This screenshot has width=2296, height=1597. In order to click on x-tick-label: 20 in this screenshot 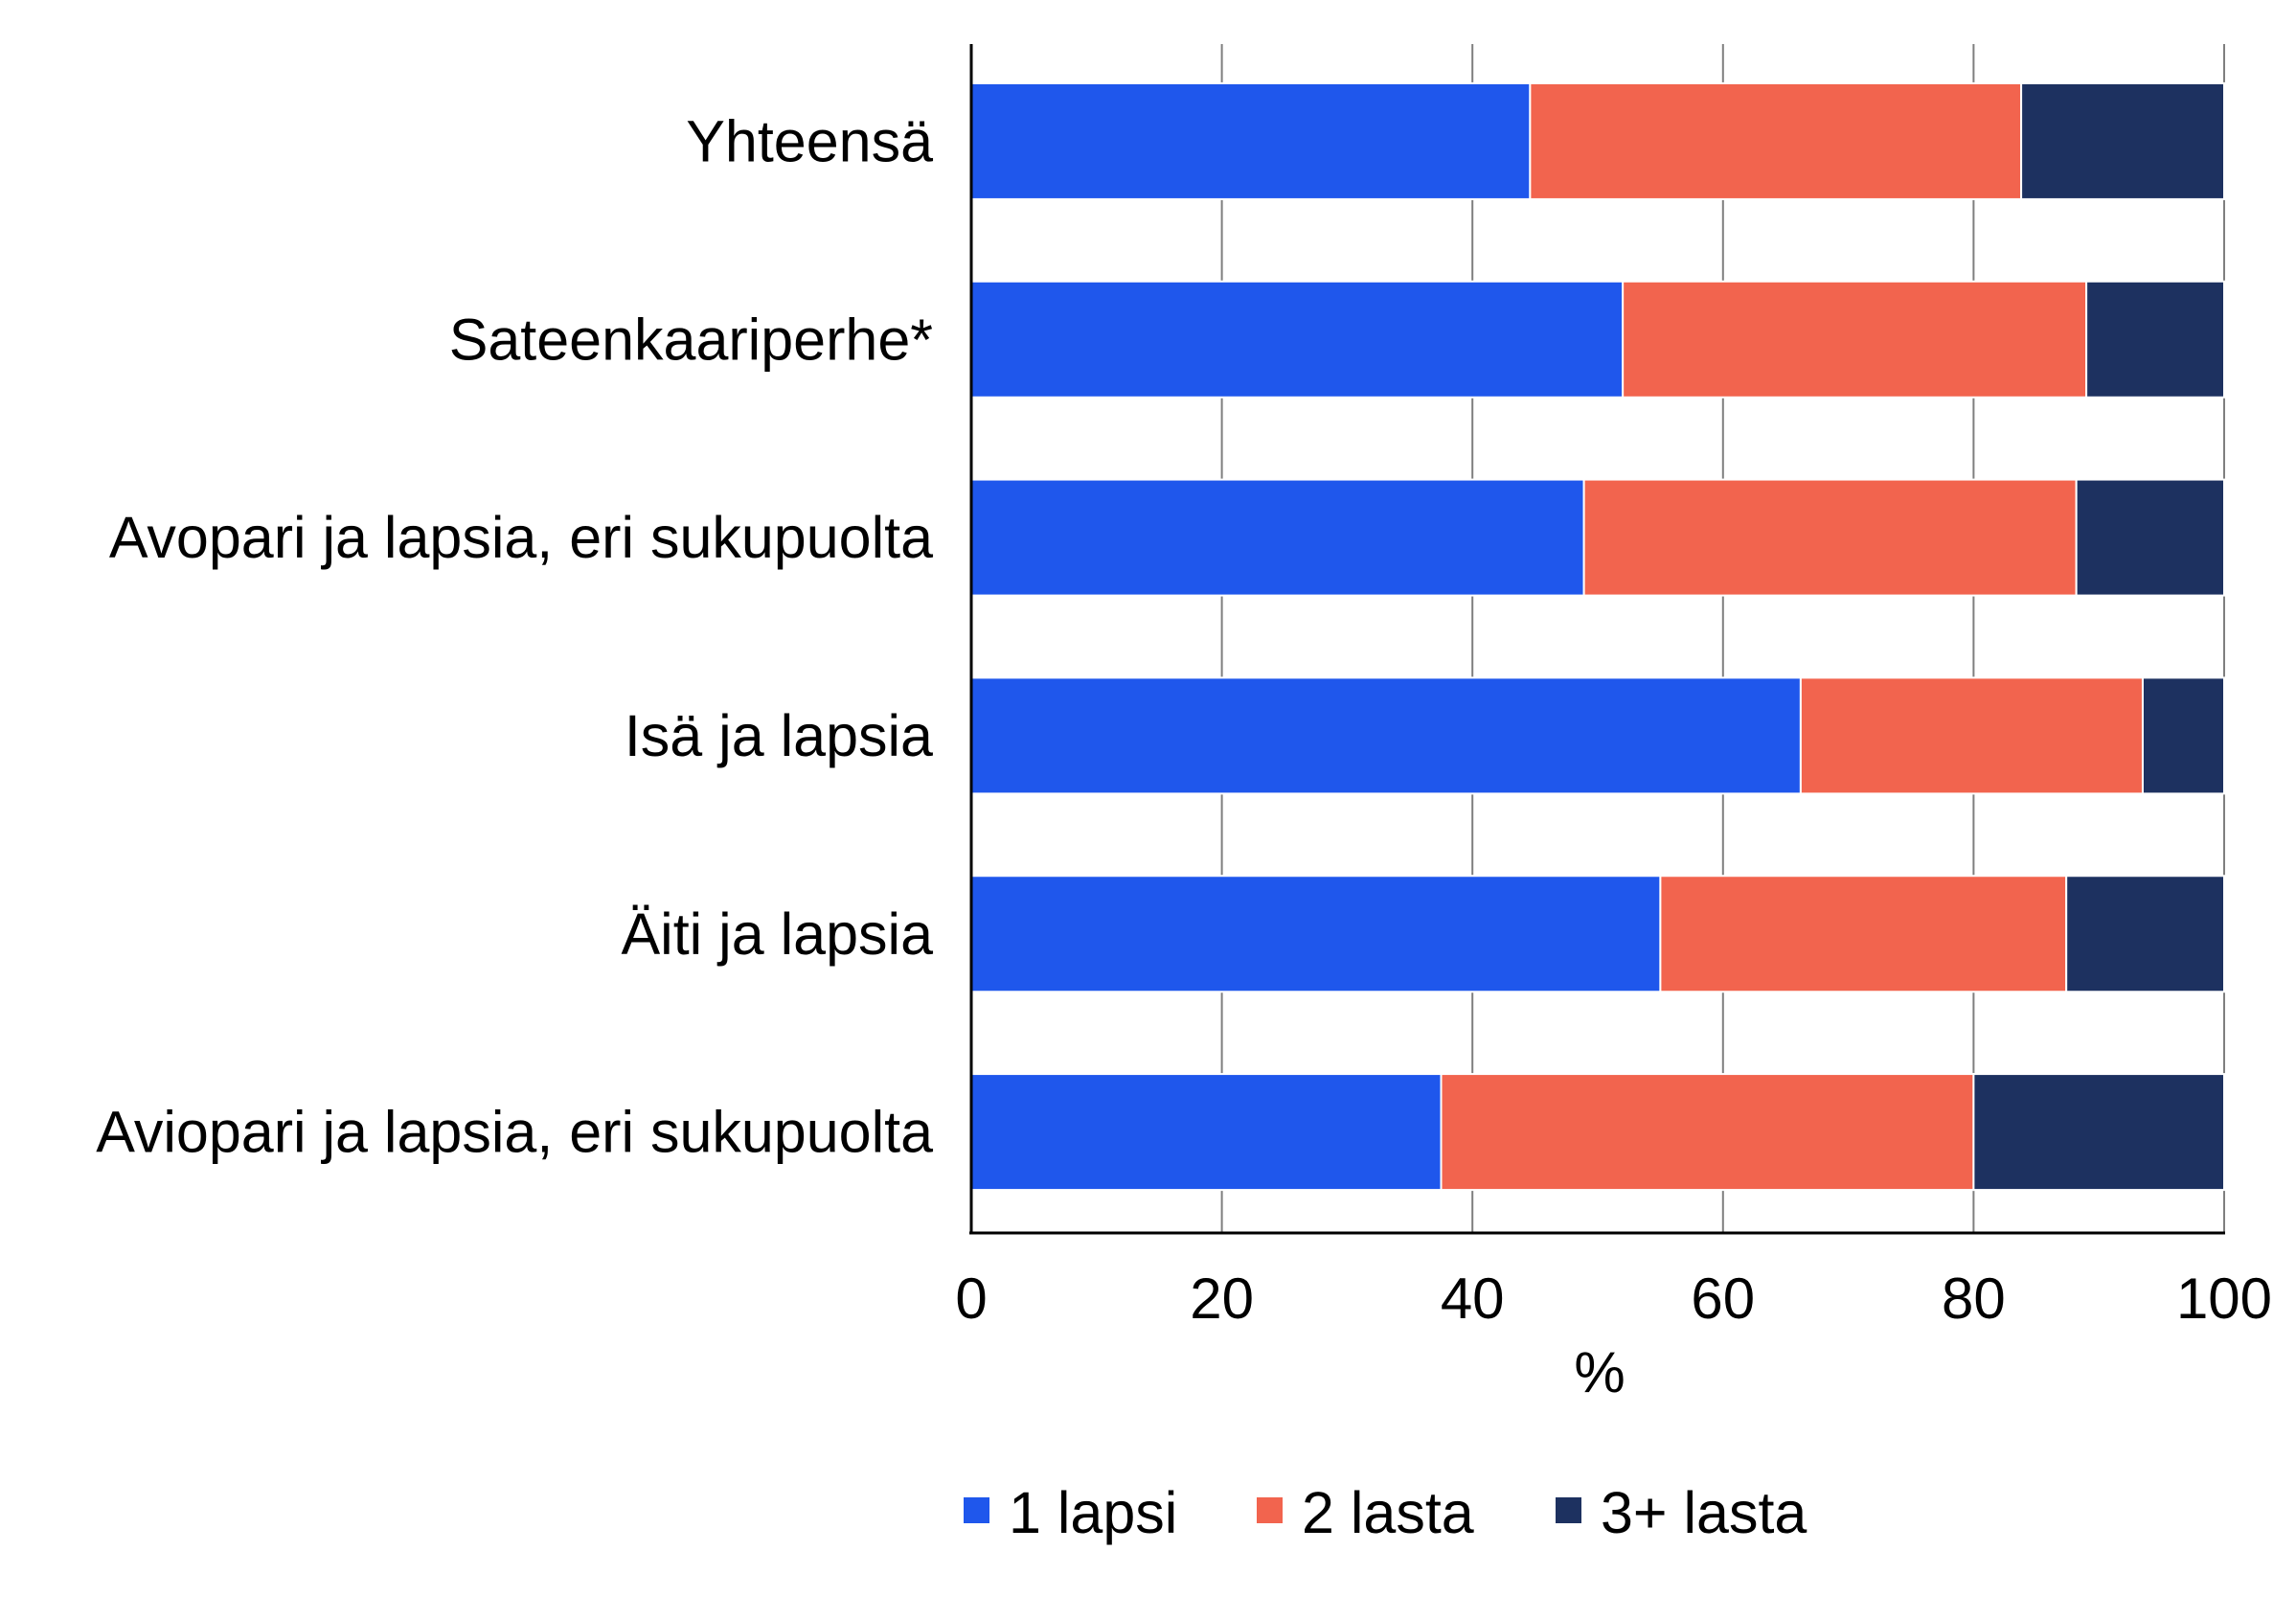, I will do `click(1222, 1298)`.